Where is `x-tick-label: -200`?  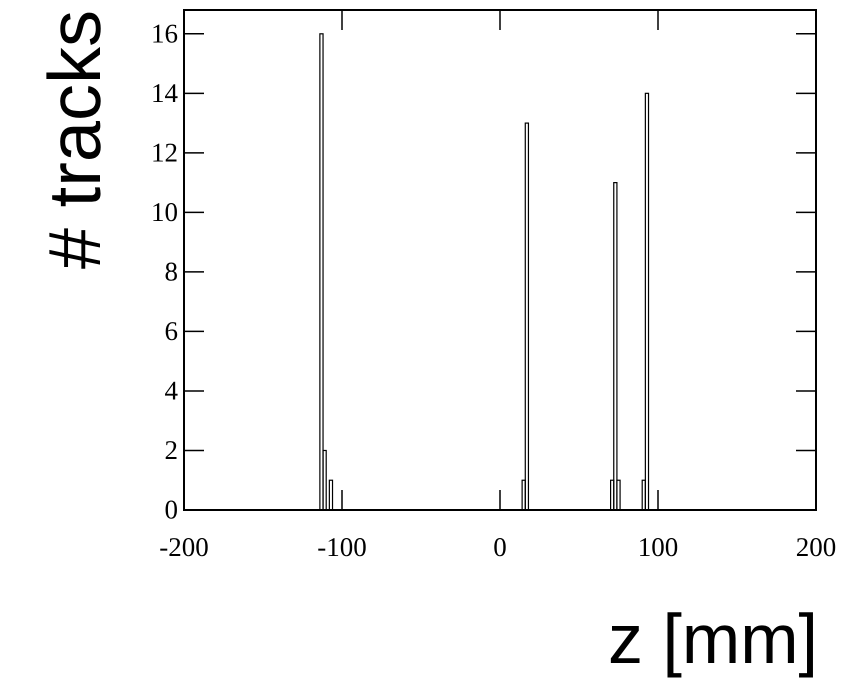 x-tick-label: -200 is located at coordinates (184, 547).